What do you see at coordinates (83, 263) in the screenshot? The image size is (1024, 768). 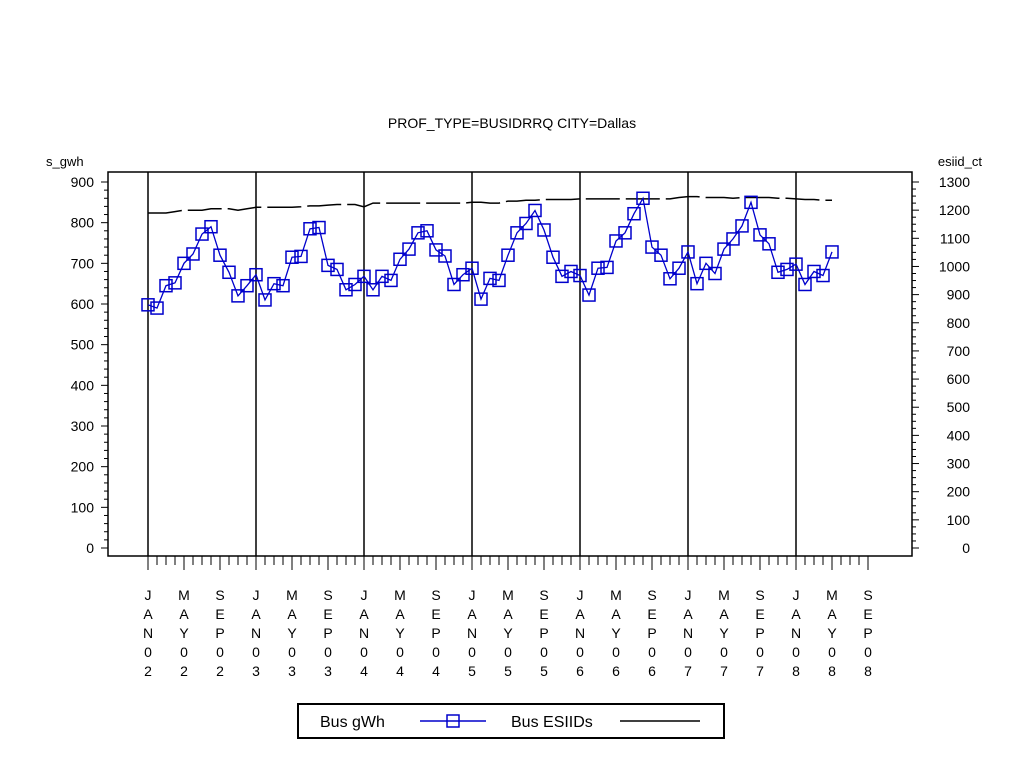 I see `left-axis-tick-label: 700` at bounding box center [83, 263].